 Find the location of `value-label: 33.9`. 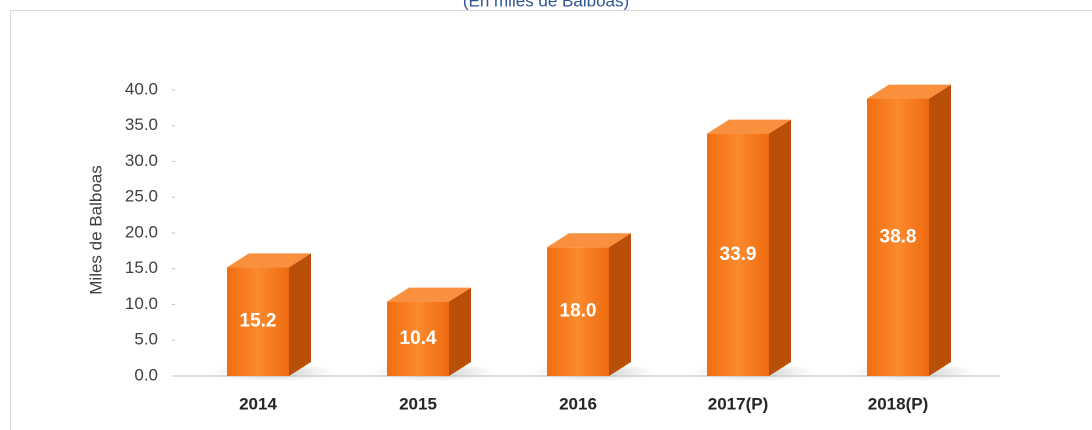

value-label: 33.9 is located at coordinates (738, 254).